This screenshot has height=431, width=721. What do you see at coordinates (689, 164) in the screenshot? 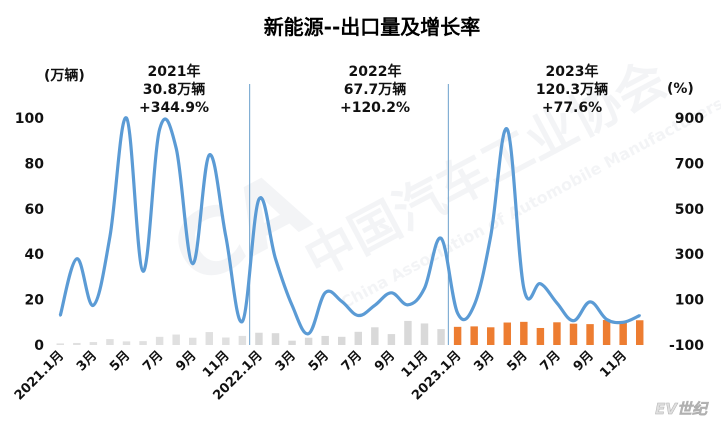
I see `y-right-tick: 700` at bounding box center [689, 164].